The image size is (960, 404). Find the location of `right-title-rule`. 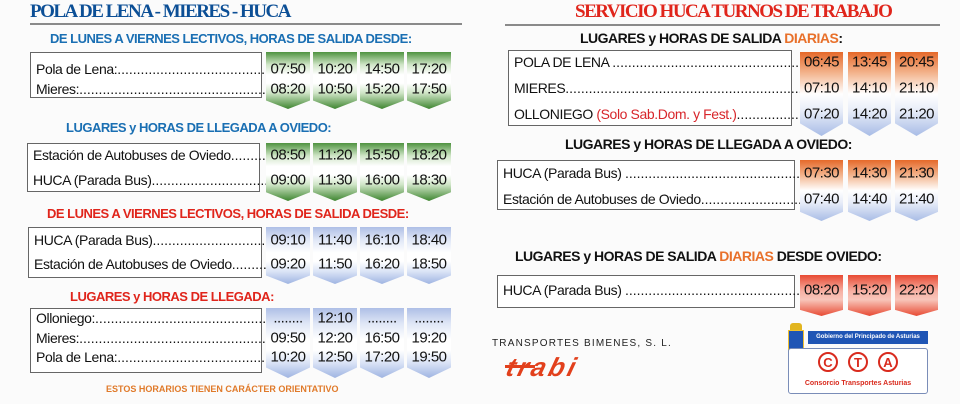

right-title-rule is located at coordinates (722, 25).